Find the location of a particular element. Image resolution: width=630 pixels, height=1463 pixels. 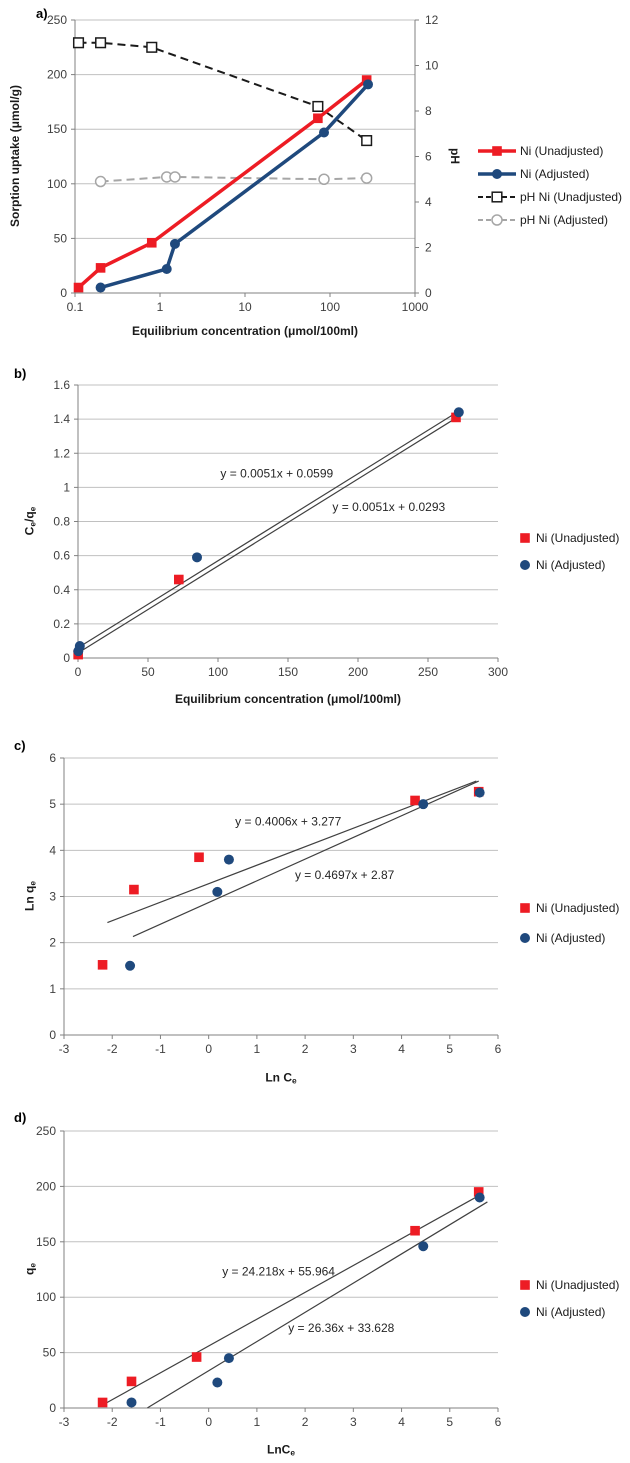

x-tick-label: 250 is located at coordinates (428, 672).